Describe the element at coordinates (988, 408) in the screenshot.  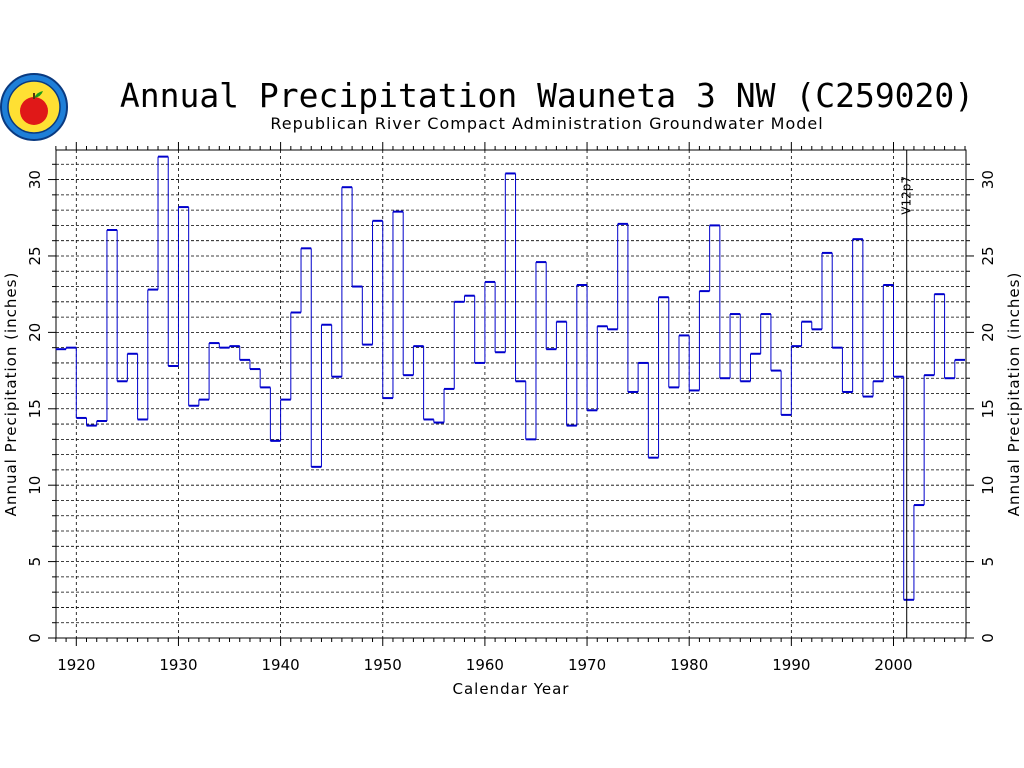
I see `y-tick-label-right: 15` at that location.